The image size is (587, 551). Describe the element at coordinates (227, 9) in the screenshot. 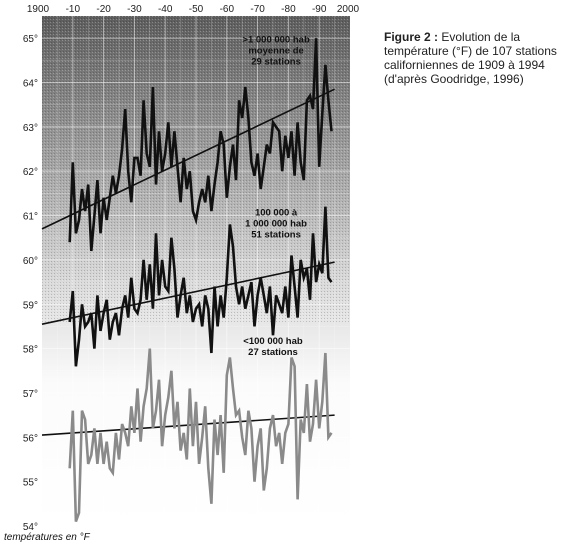

I see `x-tick-label: -60` at that location.